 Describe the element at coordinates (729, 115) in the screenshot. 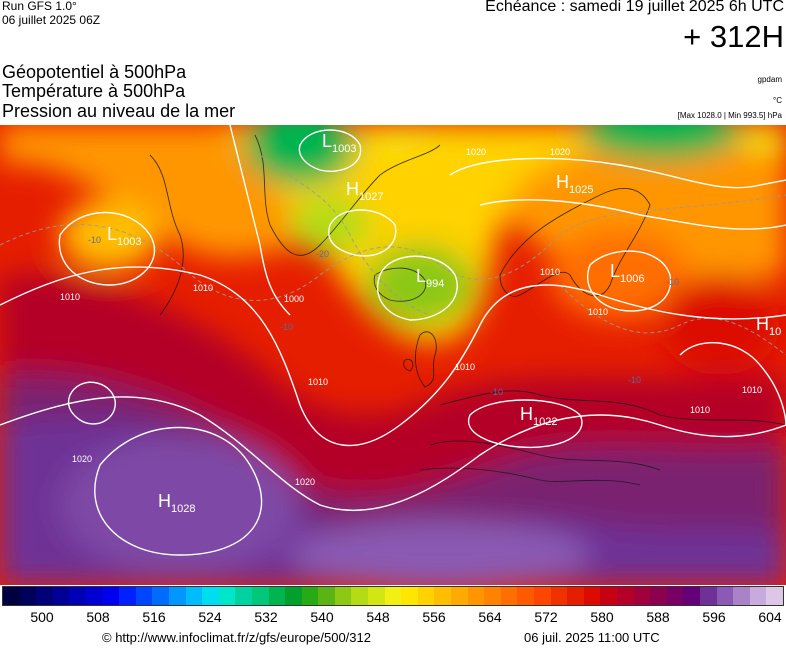

I see `pressure-range: [Max 1028.0 | Min 993.5] hPa` at that location.